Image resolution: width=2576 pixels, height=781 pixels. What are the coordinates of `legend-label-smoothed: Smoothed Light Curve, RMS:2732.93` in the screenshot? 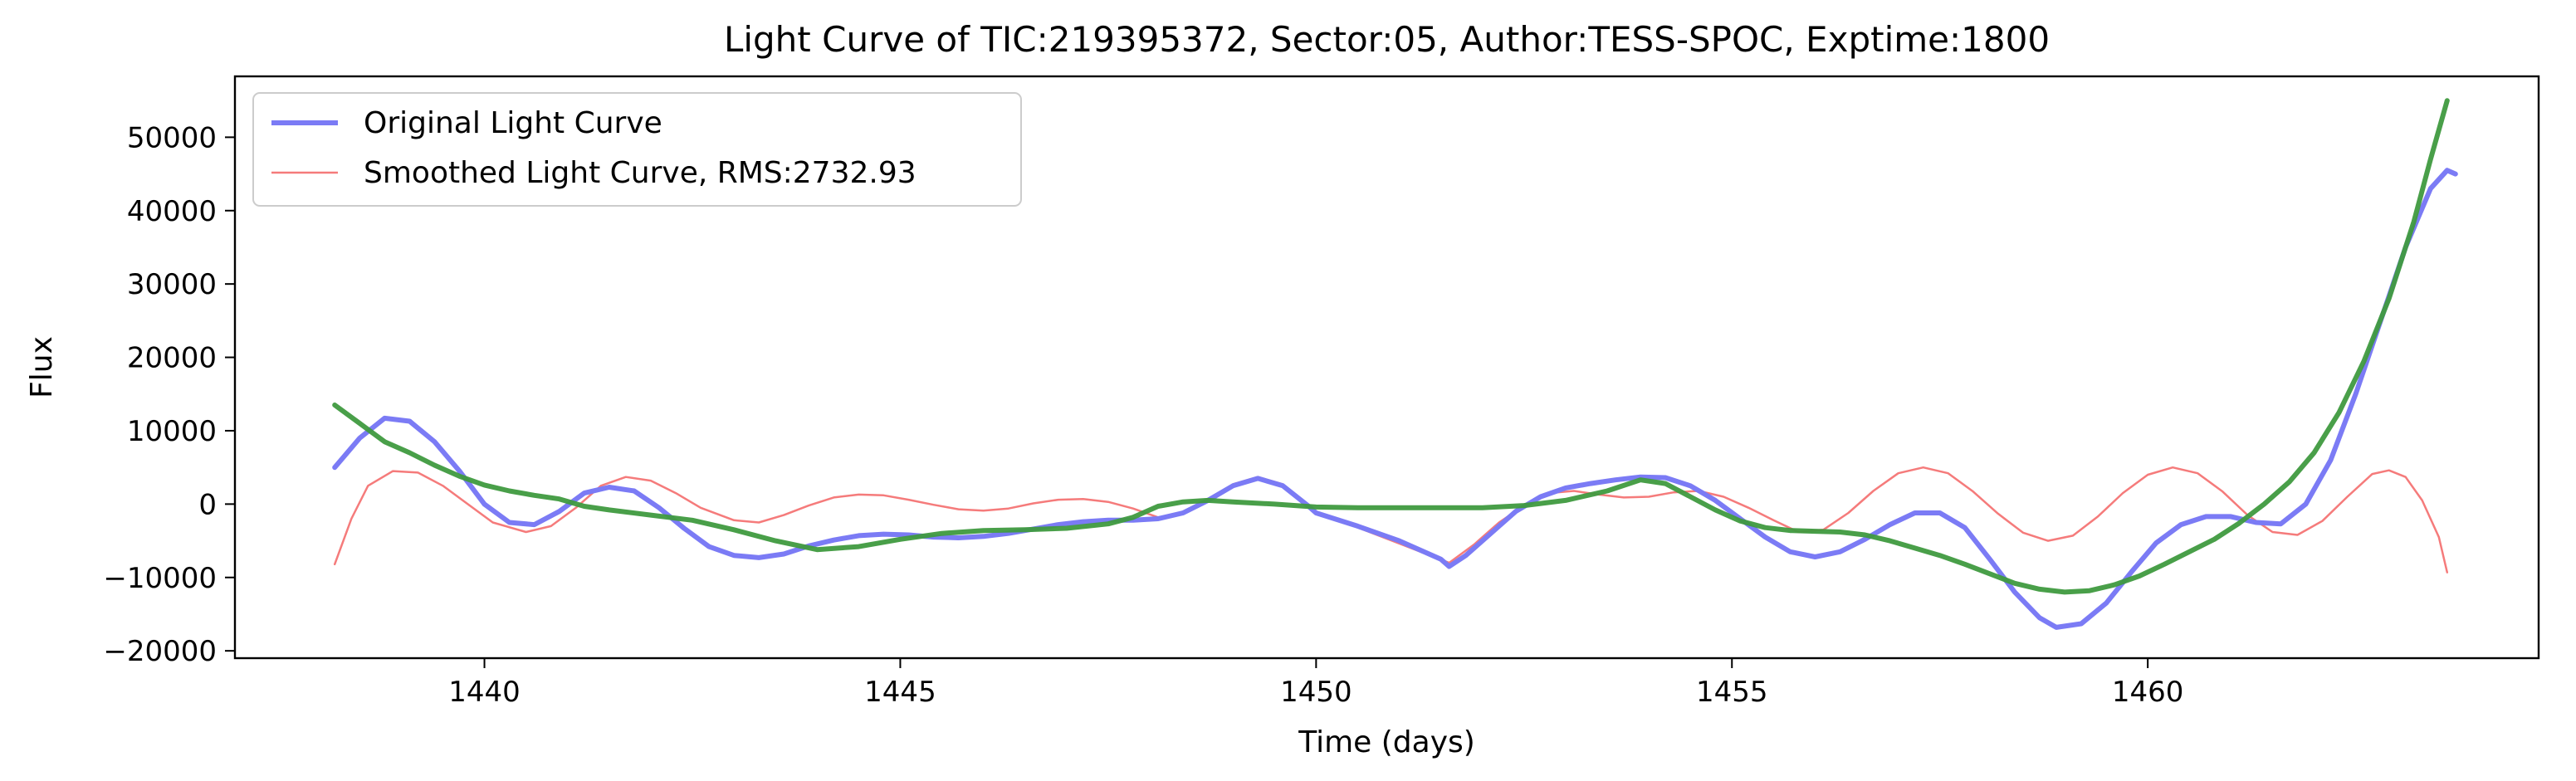 It's located at (640, 173).